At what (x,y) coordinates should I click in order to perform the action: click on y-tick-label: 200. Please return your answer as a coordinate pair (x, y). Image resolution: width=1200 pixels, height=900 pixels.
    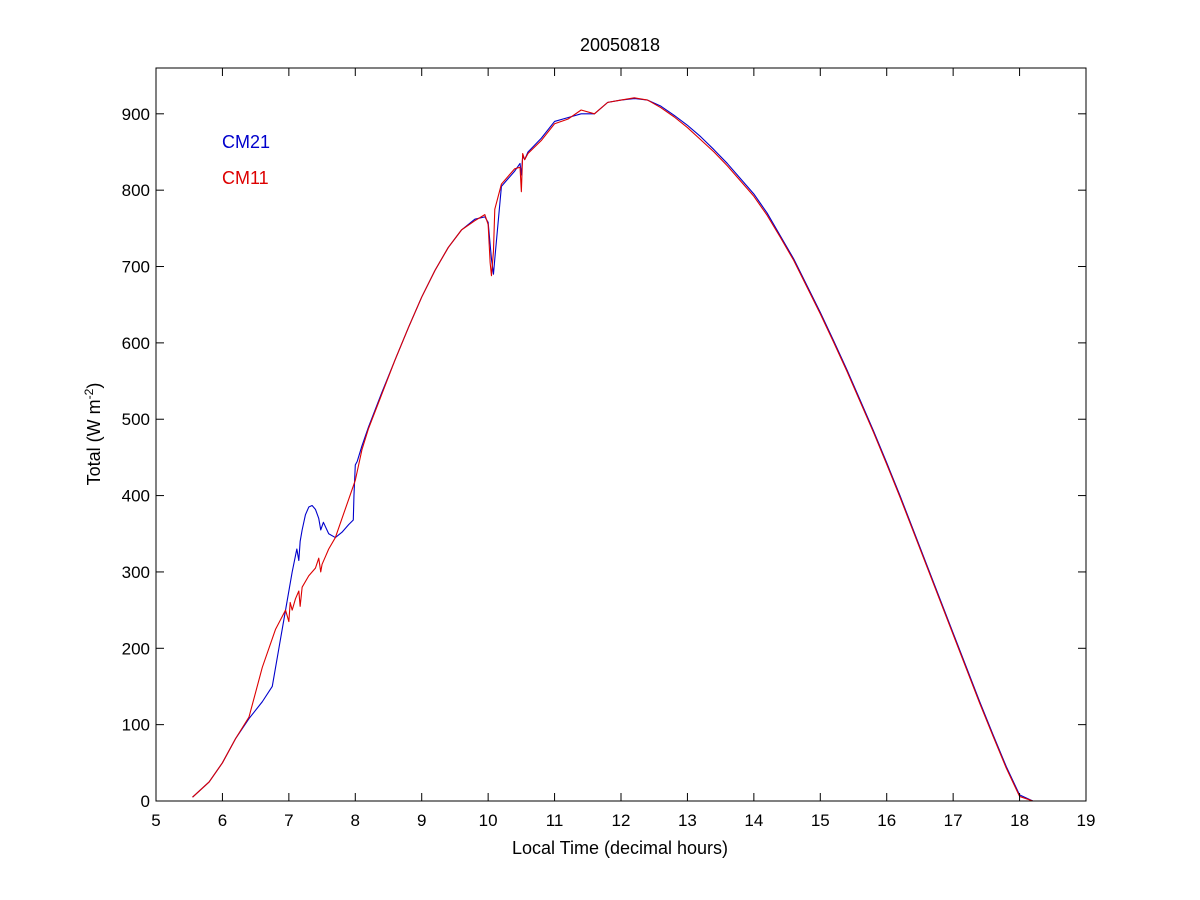
    Looking at the image, I should click on (136, 648).